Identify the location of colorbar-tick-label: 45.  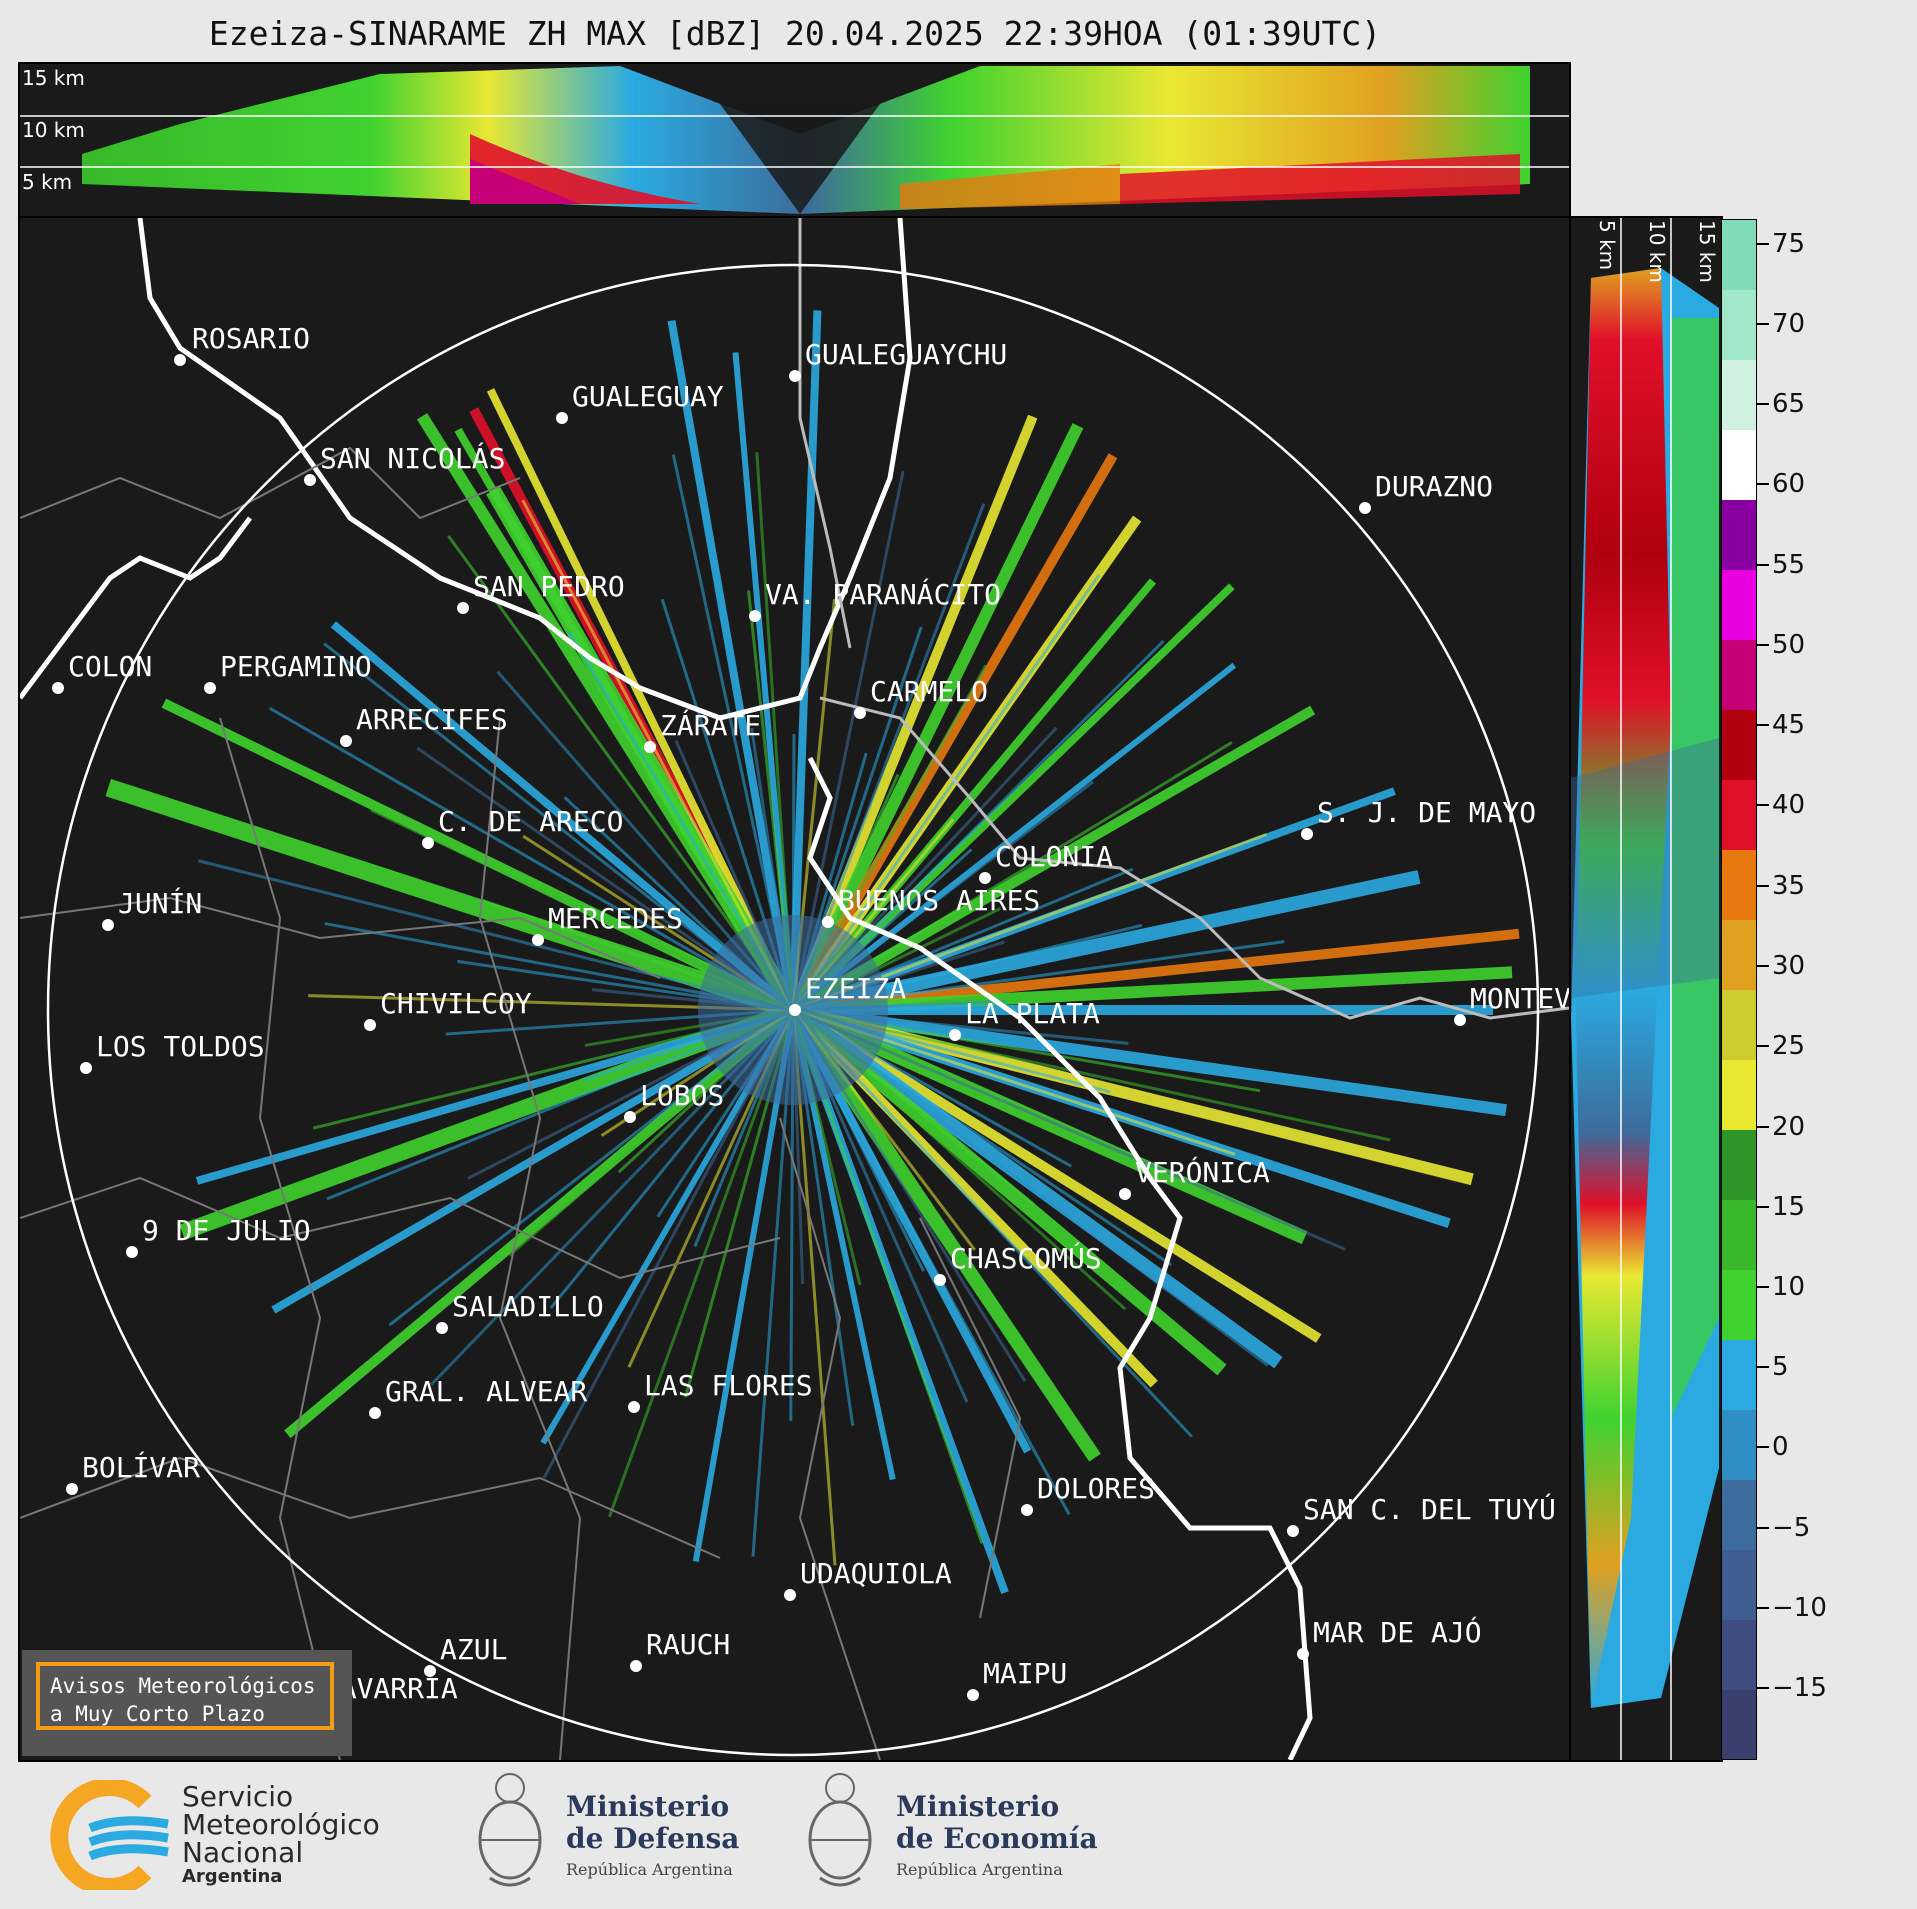
(1789, 725).